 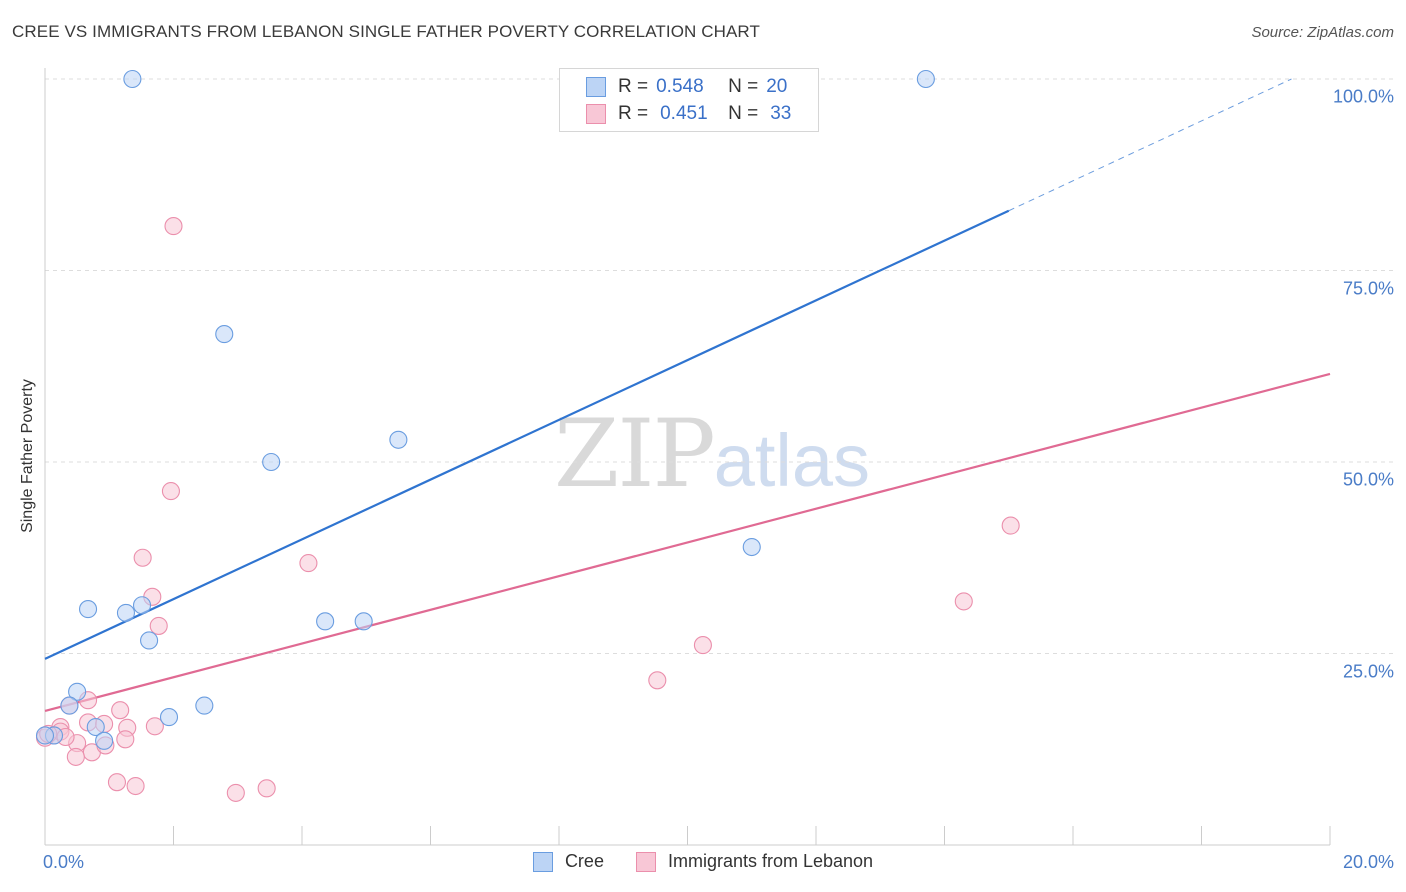 What do you see at coordinates (792, 460) in the screenshot?
I see `watermark-atlas: atlas` at bounding box center [792, 460].